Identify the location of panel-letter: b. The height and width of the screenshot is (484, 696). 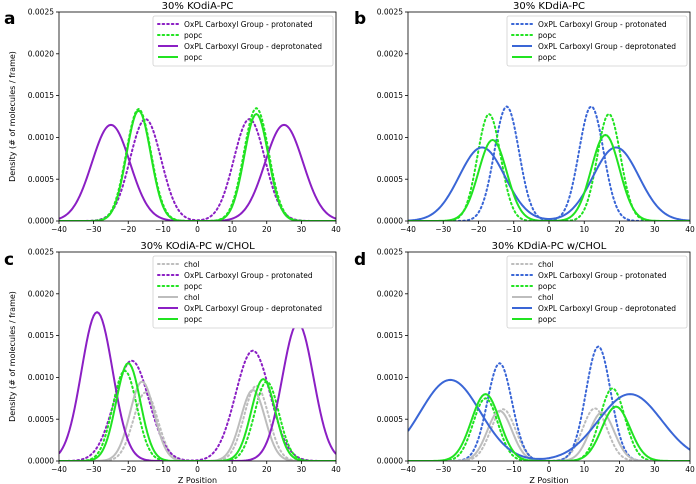
(360, 19).